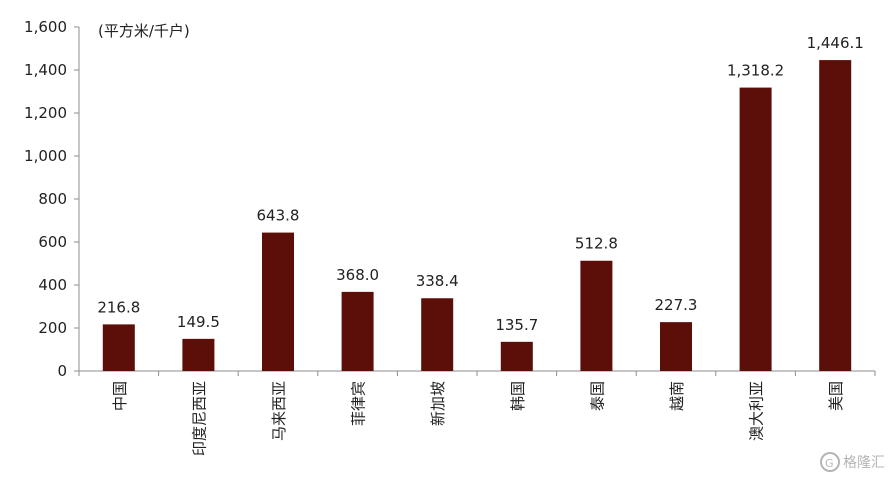 The height and width of the screenshot is (482, 895). Describe the element at coordinates (596, 244) in the screenshot. I see `data-label: 512.8` at that location.